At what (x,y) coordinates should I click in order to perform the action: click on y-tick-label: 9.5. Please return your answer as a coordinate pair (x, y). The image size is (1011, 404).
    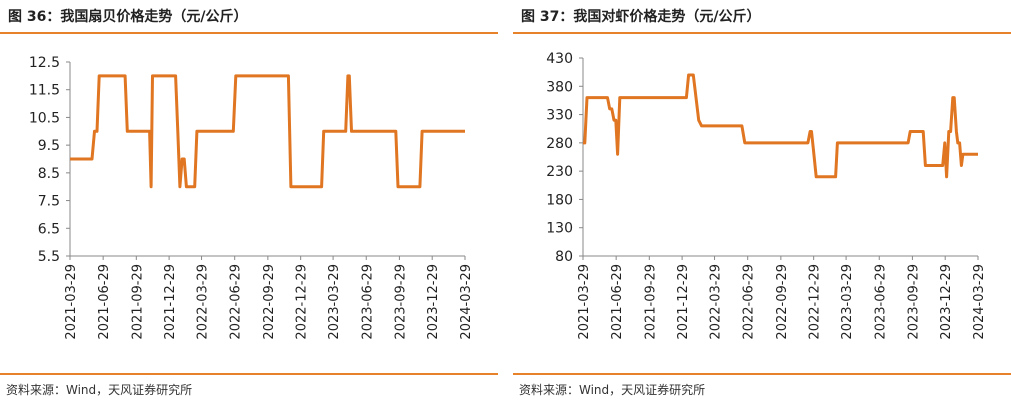
    Looking at the image, I should click on (49, 146).